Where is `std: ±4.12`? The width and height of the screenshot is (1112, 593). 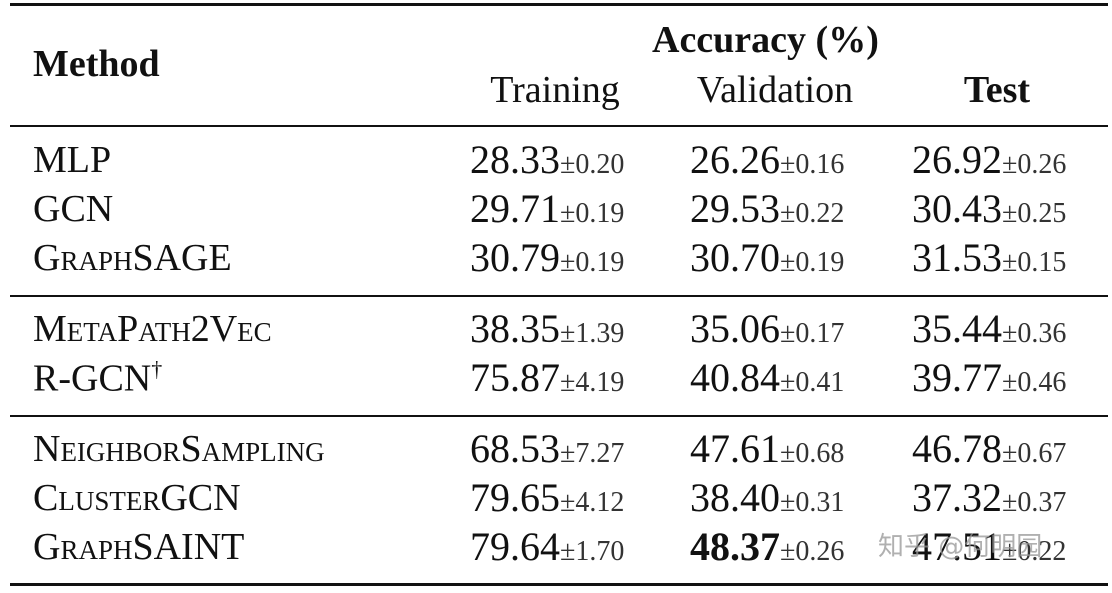
std: ±4.12 is located at coordinates (592, 502).